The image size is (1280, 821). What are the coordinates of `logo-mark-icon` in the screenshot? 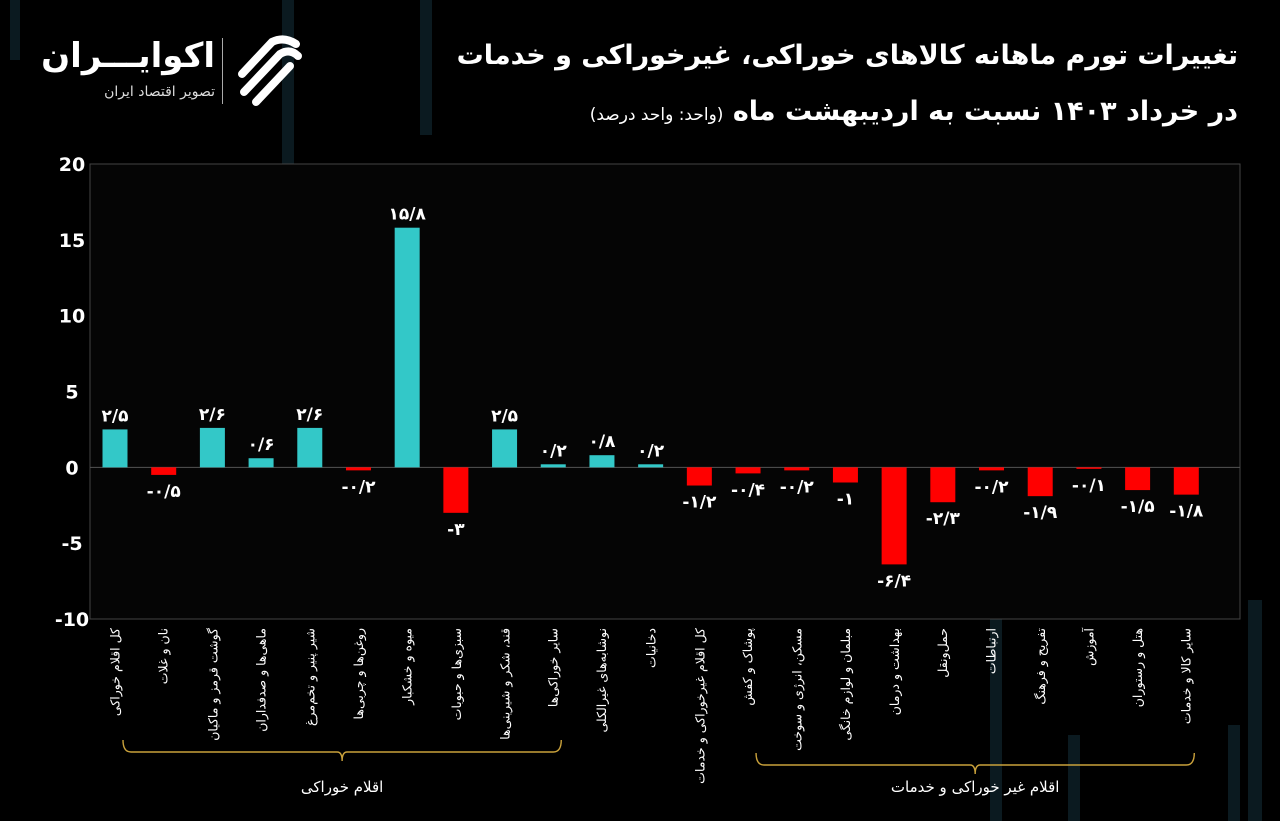 It's located at (270, 70).